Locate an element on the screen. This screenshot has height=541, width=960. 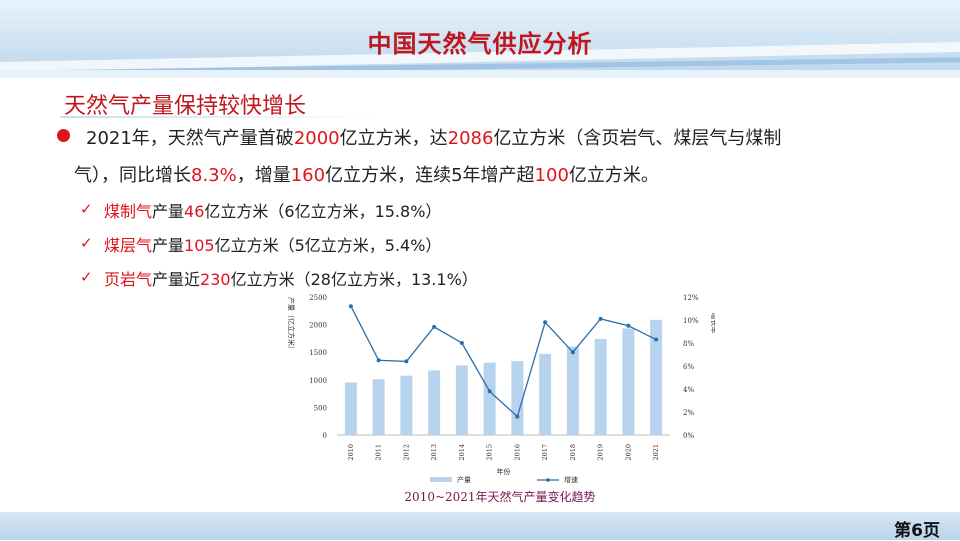
page-number: 第6页 is located at coordinates (917, 531).